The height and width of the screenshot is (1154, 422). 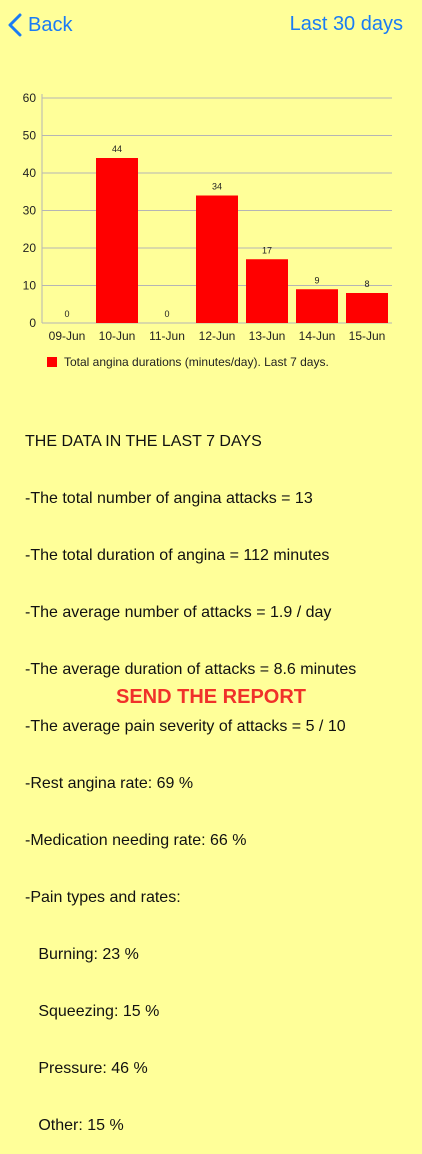 I want to click on back-label: Back, so click(x=50, y=24).